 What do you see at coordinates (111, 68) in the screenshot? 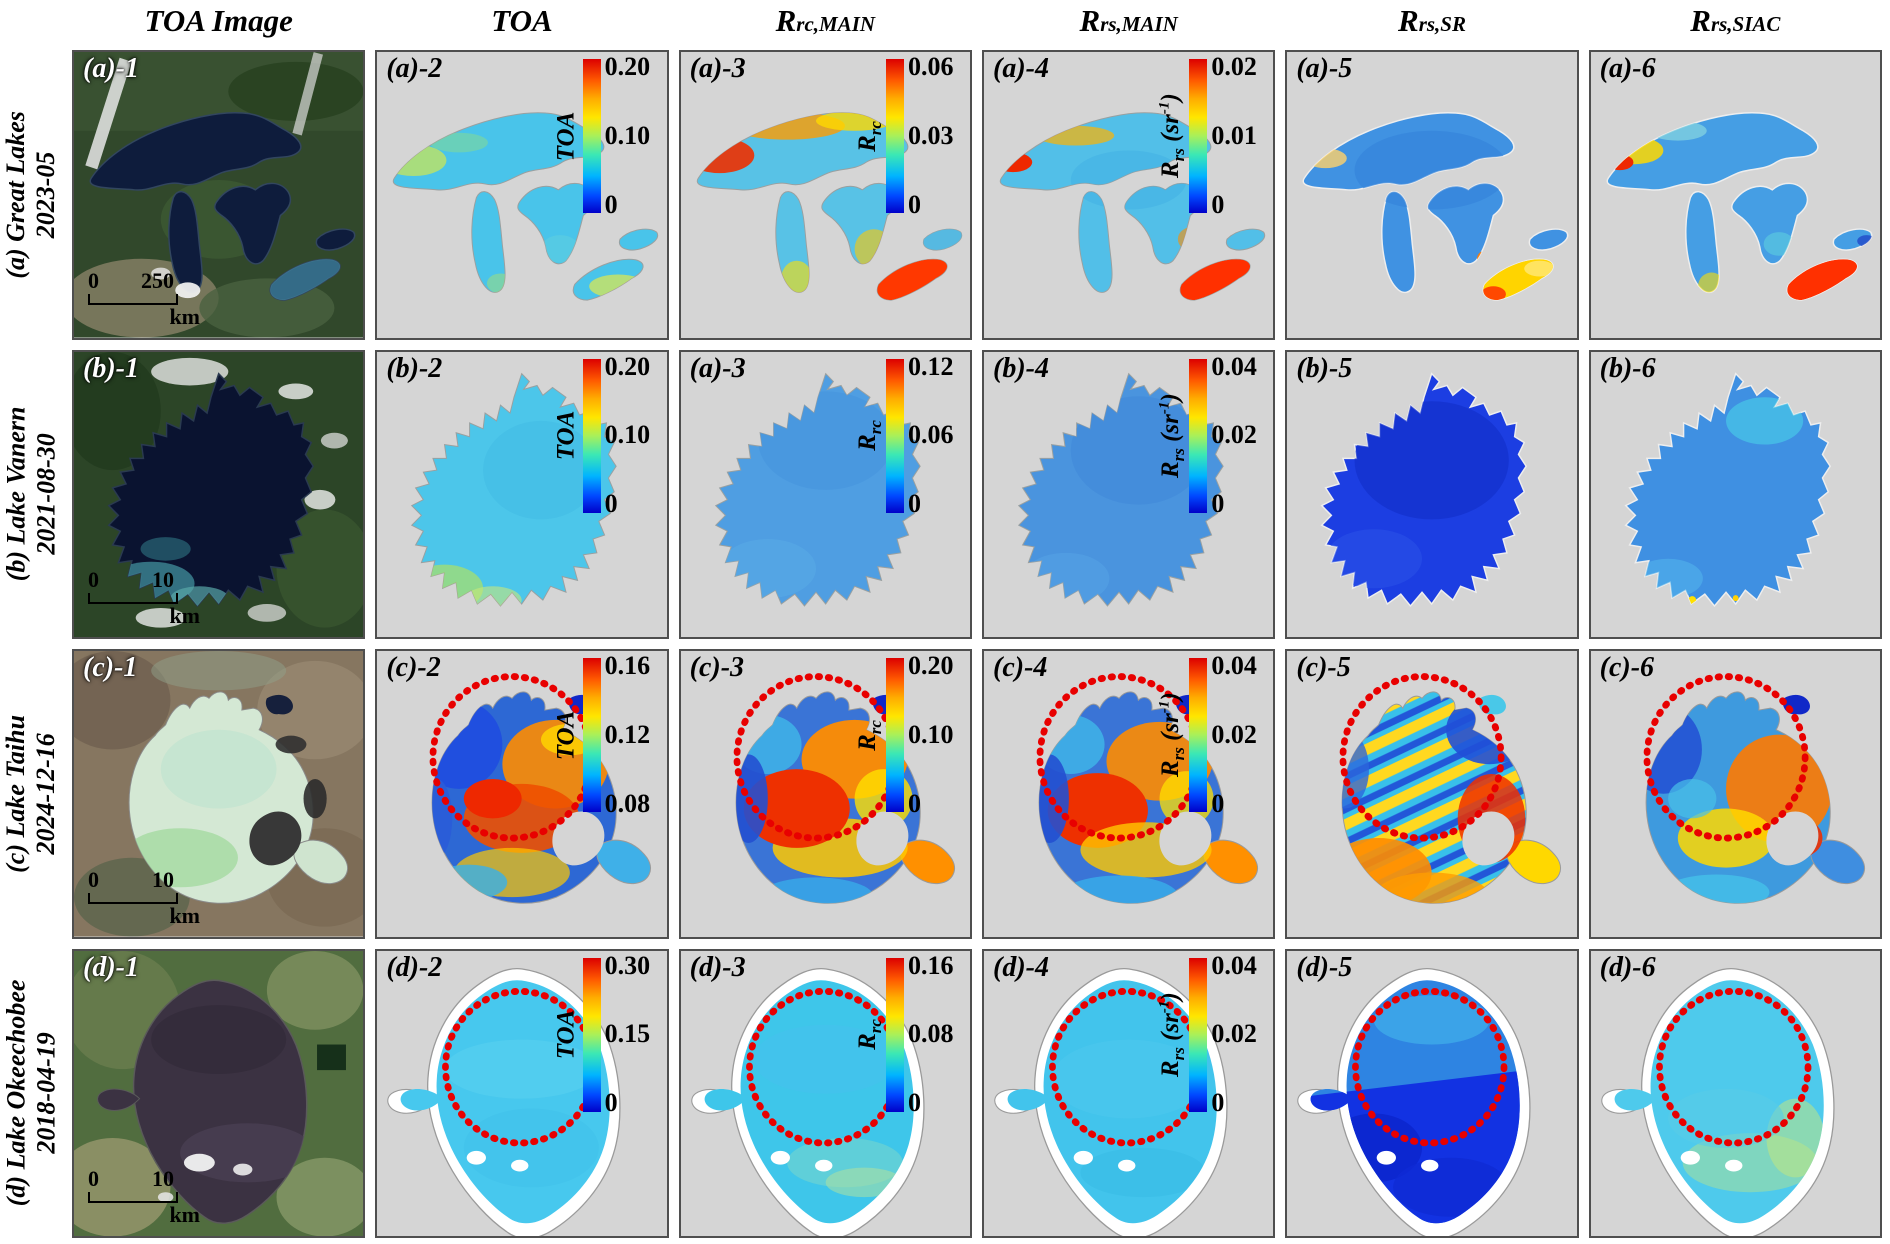
I see `panel-tag: (a)-1` at bounding box center [111, 68].